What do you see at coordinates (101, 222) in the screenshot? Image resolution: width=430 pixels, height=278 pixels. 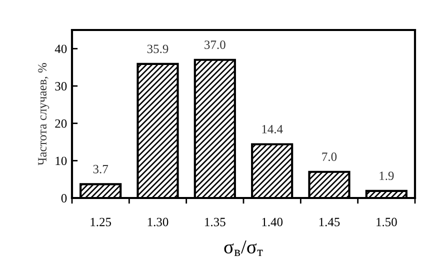 I see `x-tick-label: 1.25` at bounding box center [101, 222].